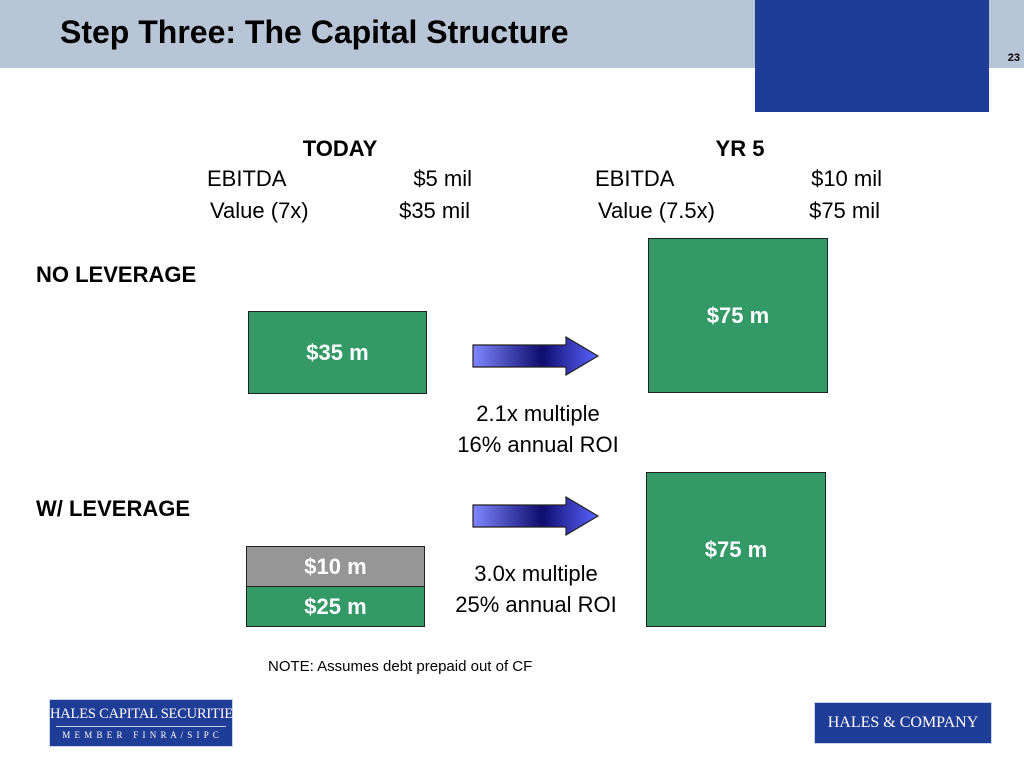 This screenshot has width=1024, height=768. What do you see at coordinates (116, 274) in the screenshot?
I see `no-leverage-label: NO LEVERAGE` at bounding box center [116, 274].